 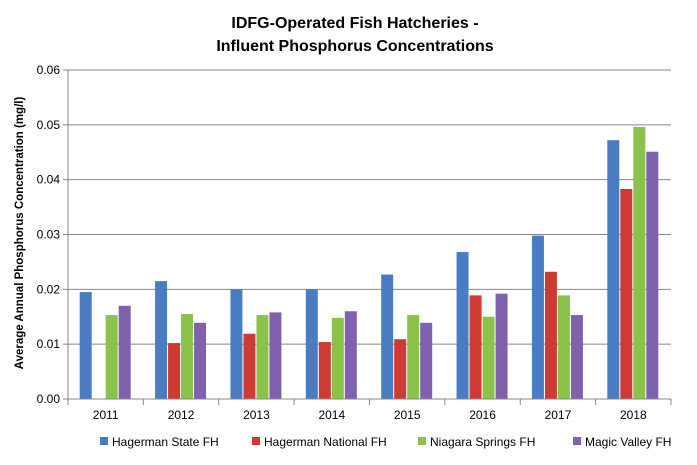 I want to click on legend-label: Niagara Springs FH, so click(x=482, y=442).